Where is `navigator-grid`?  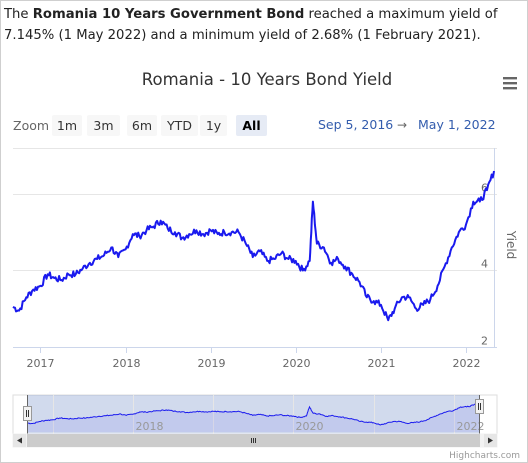 navigator-grid is located at coordinates (254, 414).